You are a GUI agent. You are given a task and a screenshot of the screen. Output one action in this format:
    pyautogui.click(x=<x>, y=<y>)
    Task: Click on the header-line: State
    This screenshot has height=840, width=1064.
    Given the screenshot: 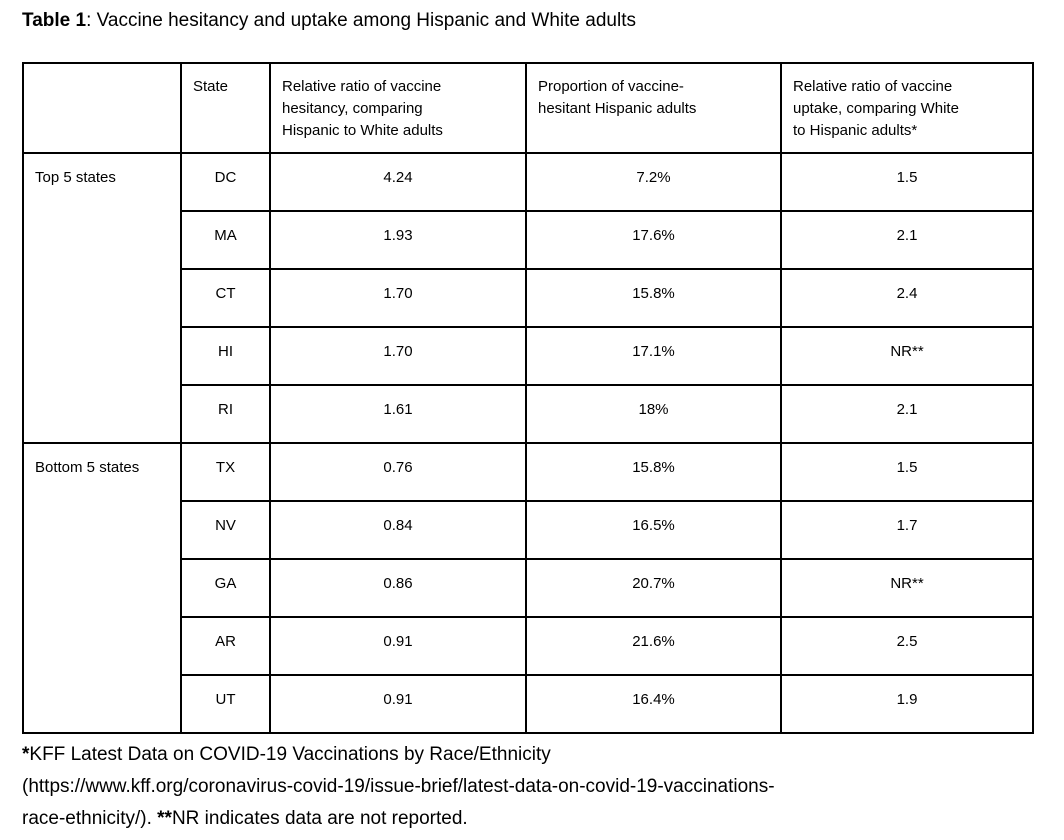 What is the action you would take?
    pyautogui.click(x=211, y=86)
    